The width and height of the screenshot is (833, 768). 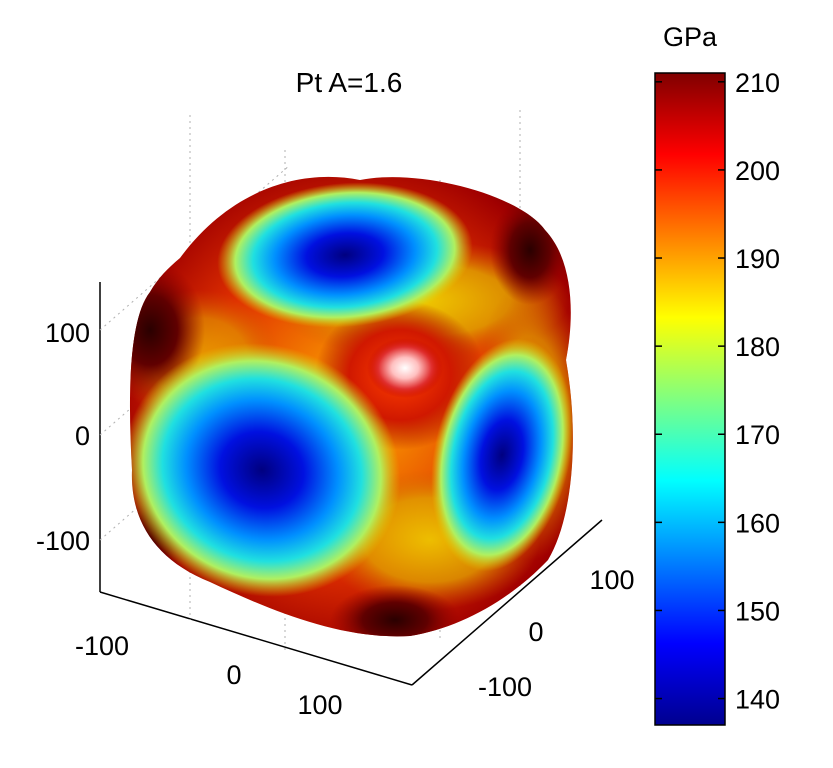 What do you see at coordinates (63, 541) in the screenshot?
I see `z-tick-label: -100` at bounding box center [63, 541].